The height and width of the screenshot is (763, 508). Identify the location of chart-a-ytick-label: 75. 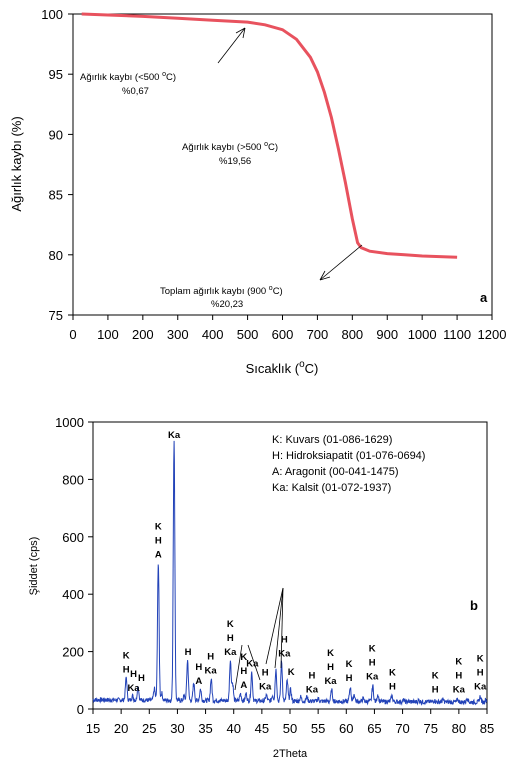
(56, 315).